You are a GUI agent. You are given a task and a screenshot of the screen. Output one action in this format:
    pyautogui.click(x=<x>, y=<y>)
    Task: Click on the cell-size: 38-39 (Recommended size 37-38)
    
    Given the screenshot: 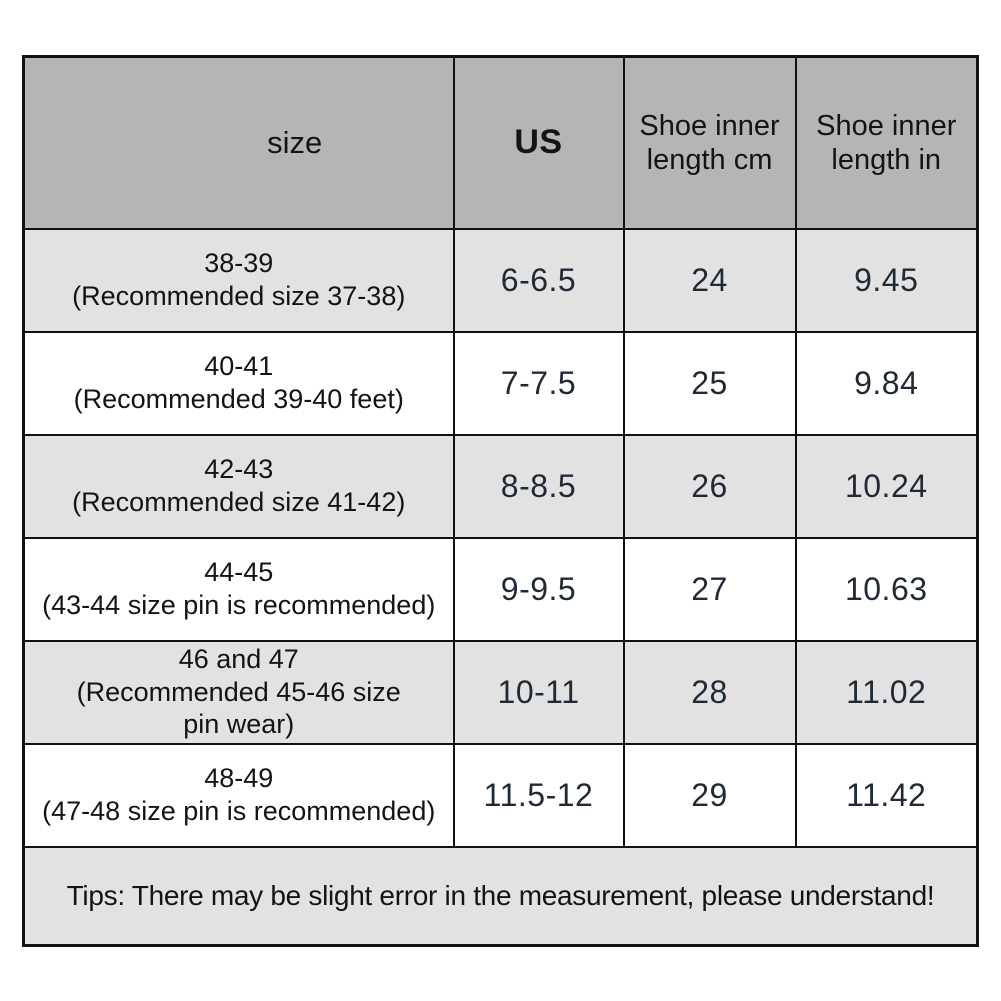 What is the action you would take?
    pyautogui.click(x=238, y=280)
    